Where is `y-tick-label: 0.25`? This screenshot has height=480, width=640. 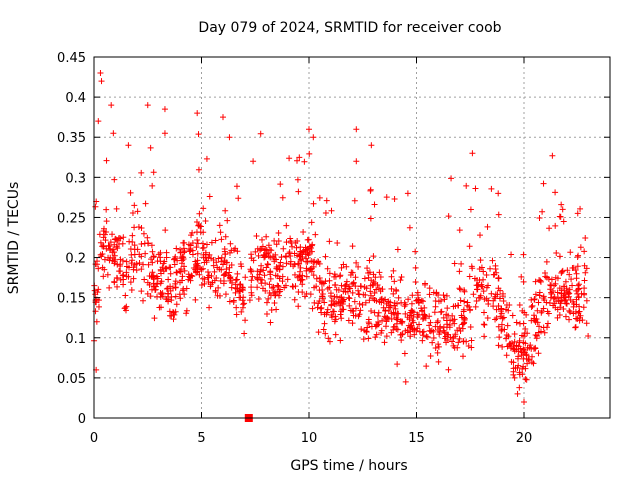 y-tick-label: 0.25 is located at coordinates (71, 218).